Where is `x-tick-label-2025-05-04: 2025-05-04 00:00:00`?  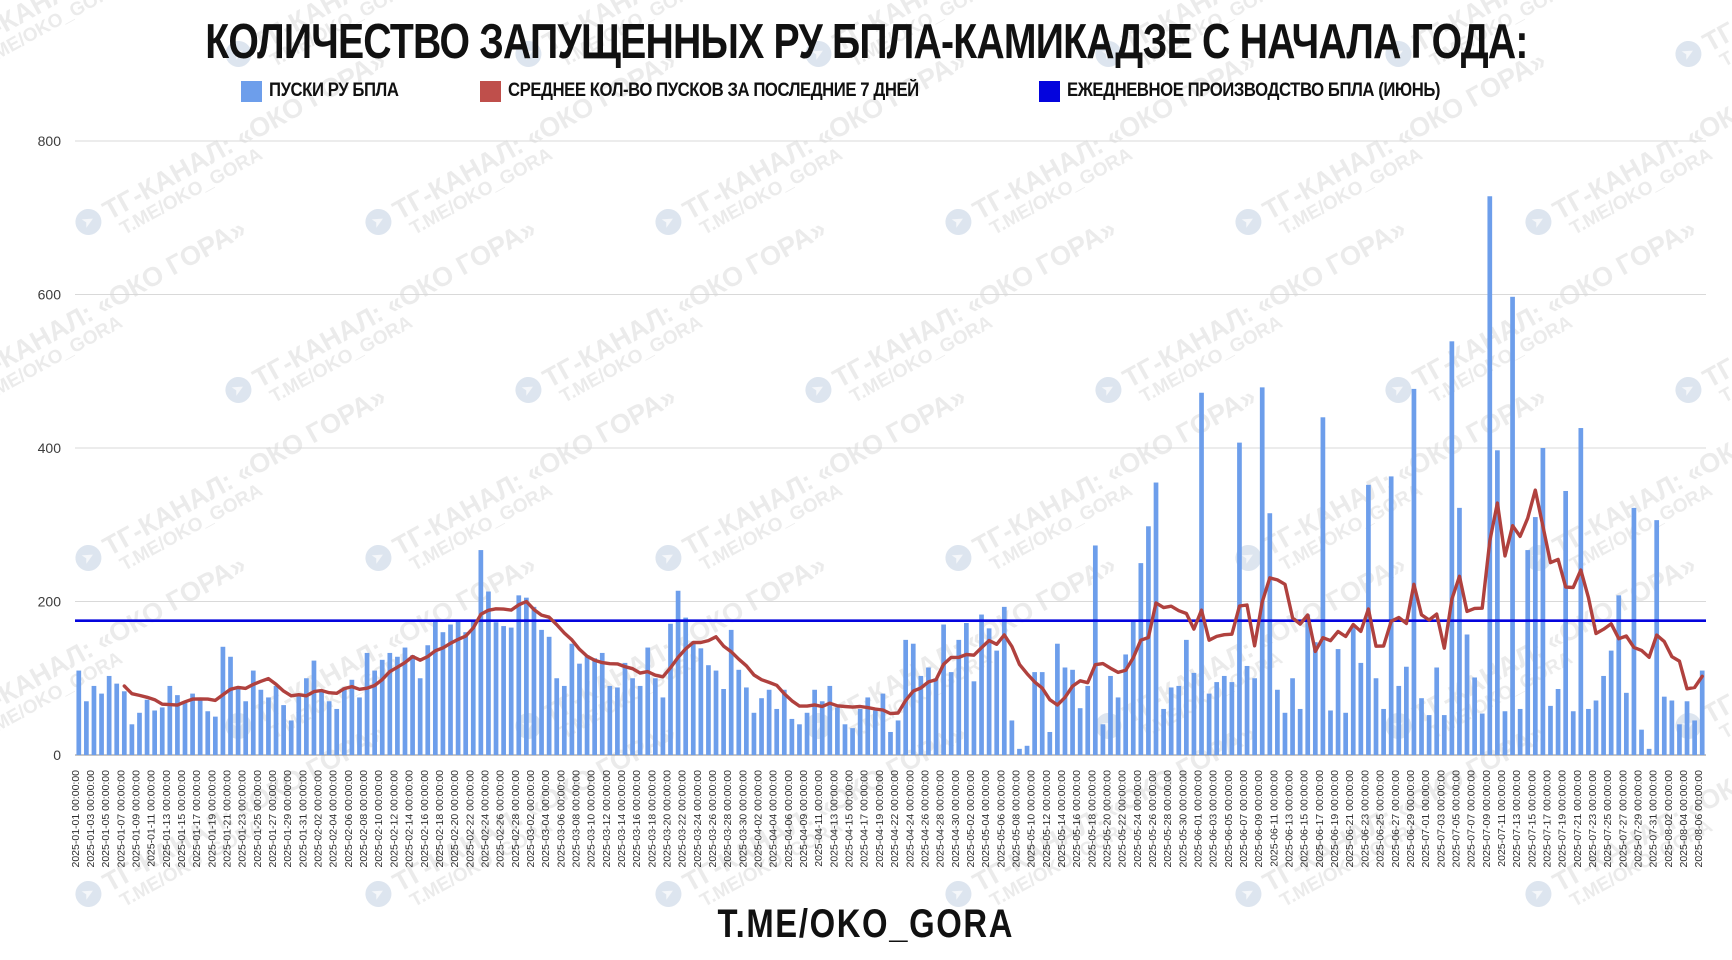
x-tick-label-2025-05-04: 2025-05-04 00:00:00 is located at coordinates (986, 819).